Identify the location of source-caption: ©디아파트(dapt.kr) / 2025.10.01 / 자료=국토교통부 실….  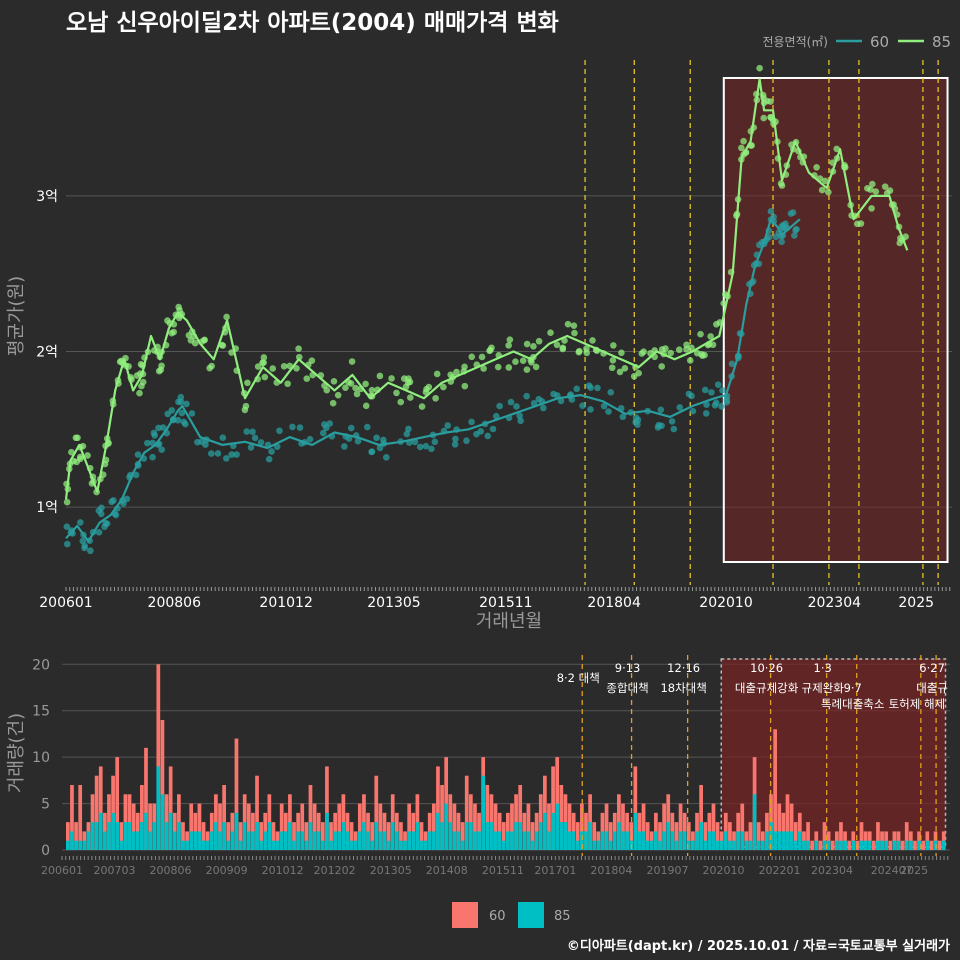
(758, 946).